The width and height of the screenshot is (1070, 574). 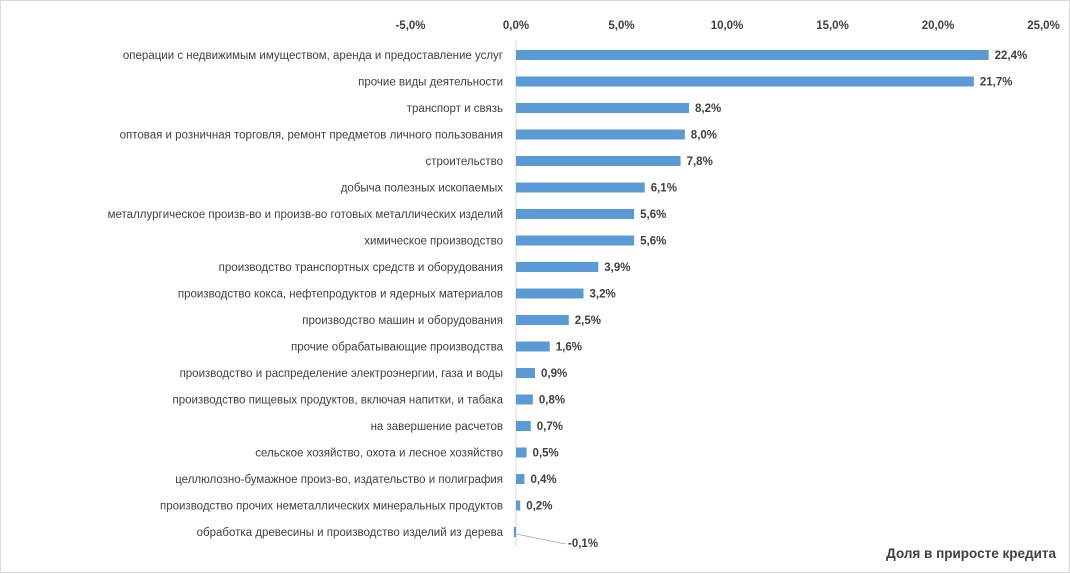 What do you see at coordinates (455, 109) in the screenshot?
I see `category-label: транспорт и связь` at bounding box center [455, 109].